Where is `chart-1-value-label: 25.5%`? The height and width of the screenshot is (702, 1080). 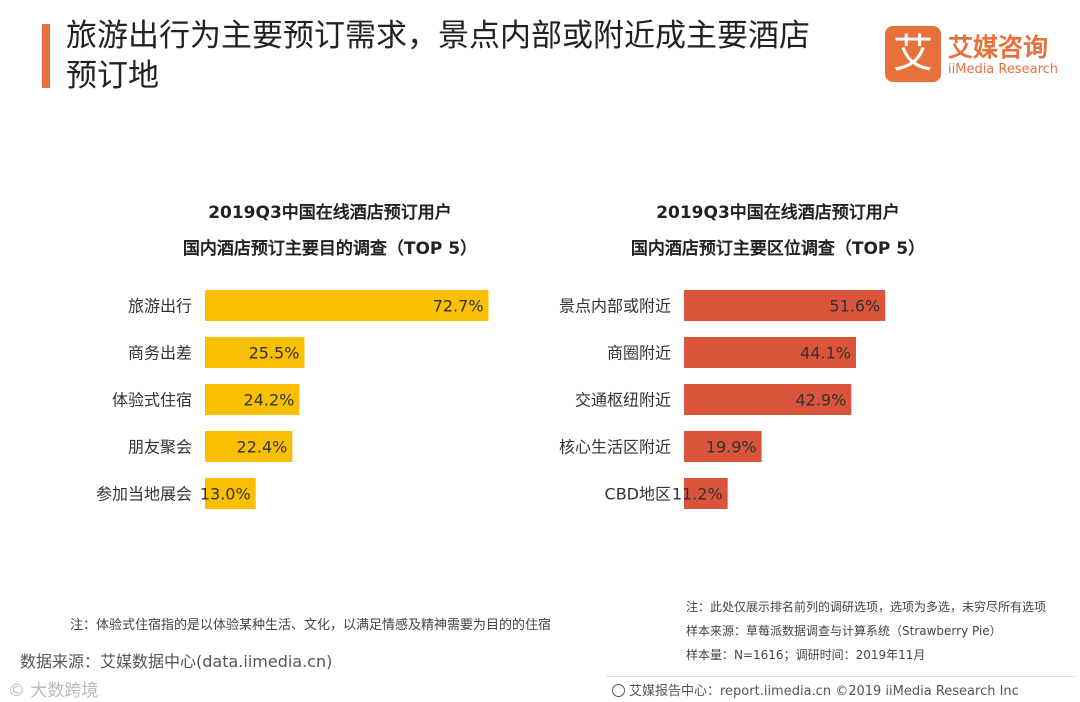
chart-1-value-label: 25.5% is located at coordinates (274, 353).